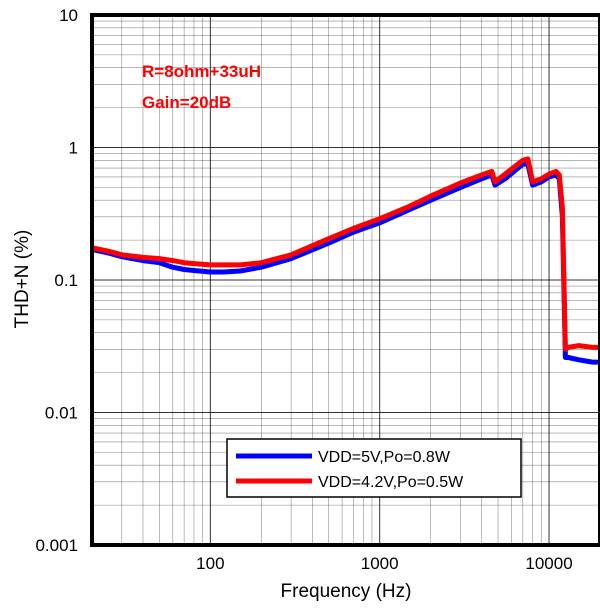 The width and height of the screenshot is (600, 608). I want to click on annotation-gain: Gain=20dB, so click(186, 102).